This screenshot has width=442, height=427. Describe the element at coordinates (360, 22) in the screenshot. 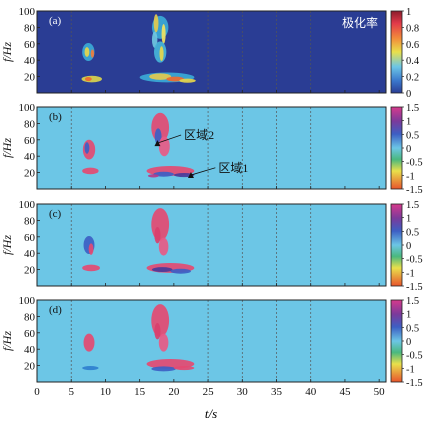

I see `panel-annotation: 极化率` at that location.